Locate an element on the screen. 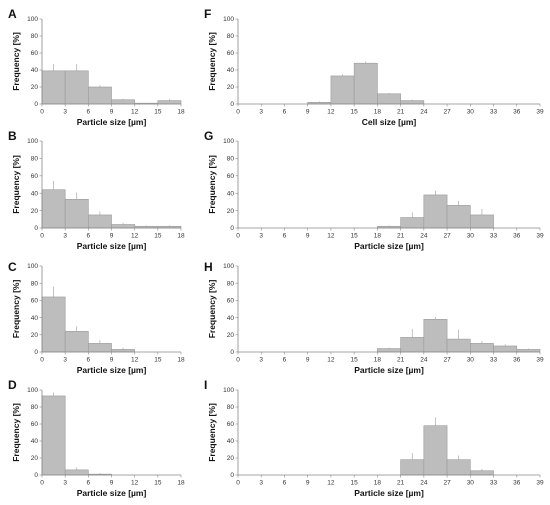  x-axis-title: Cell size [µm] is located at coordinates (389, 122).